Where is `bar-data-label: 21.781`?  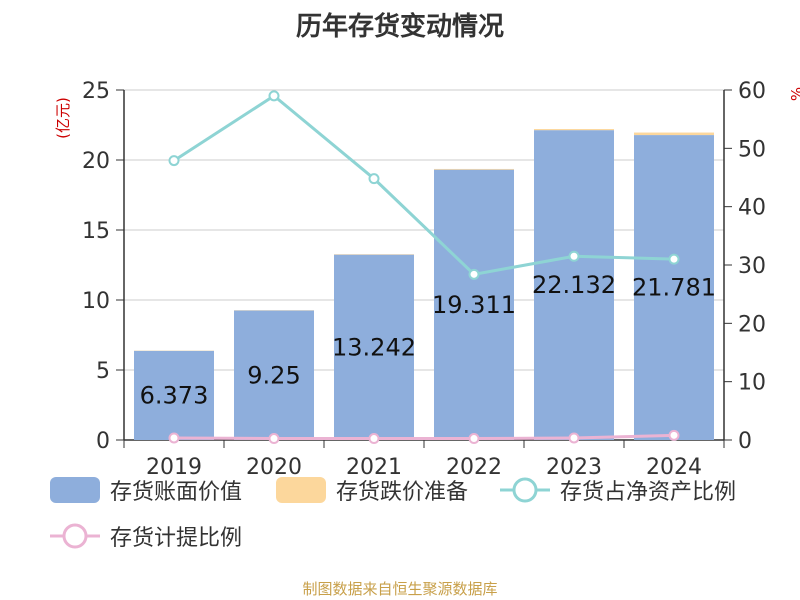 bar-data-label: 21.781 is located at coordinates (674, 288).